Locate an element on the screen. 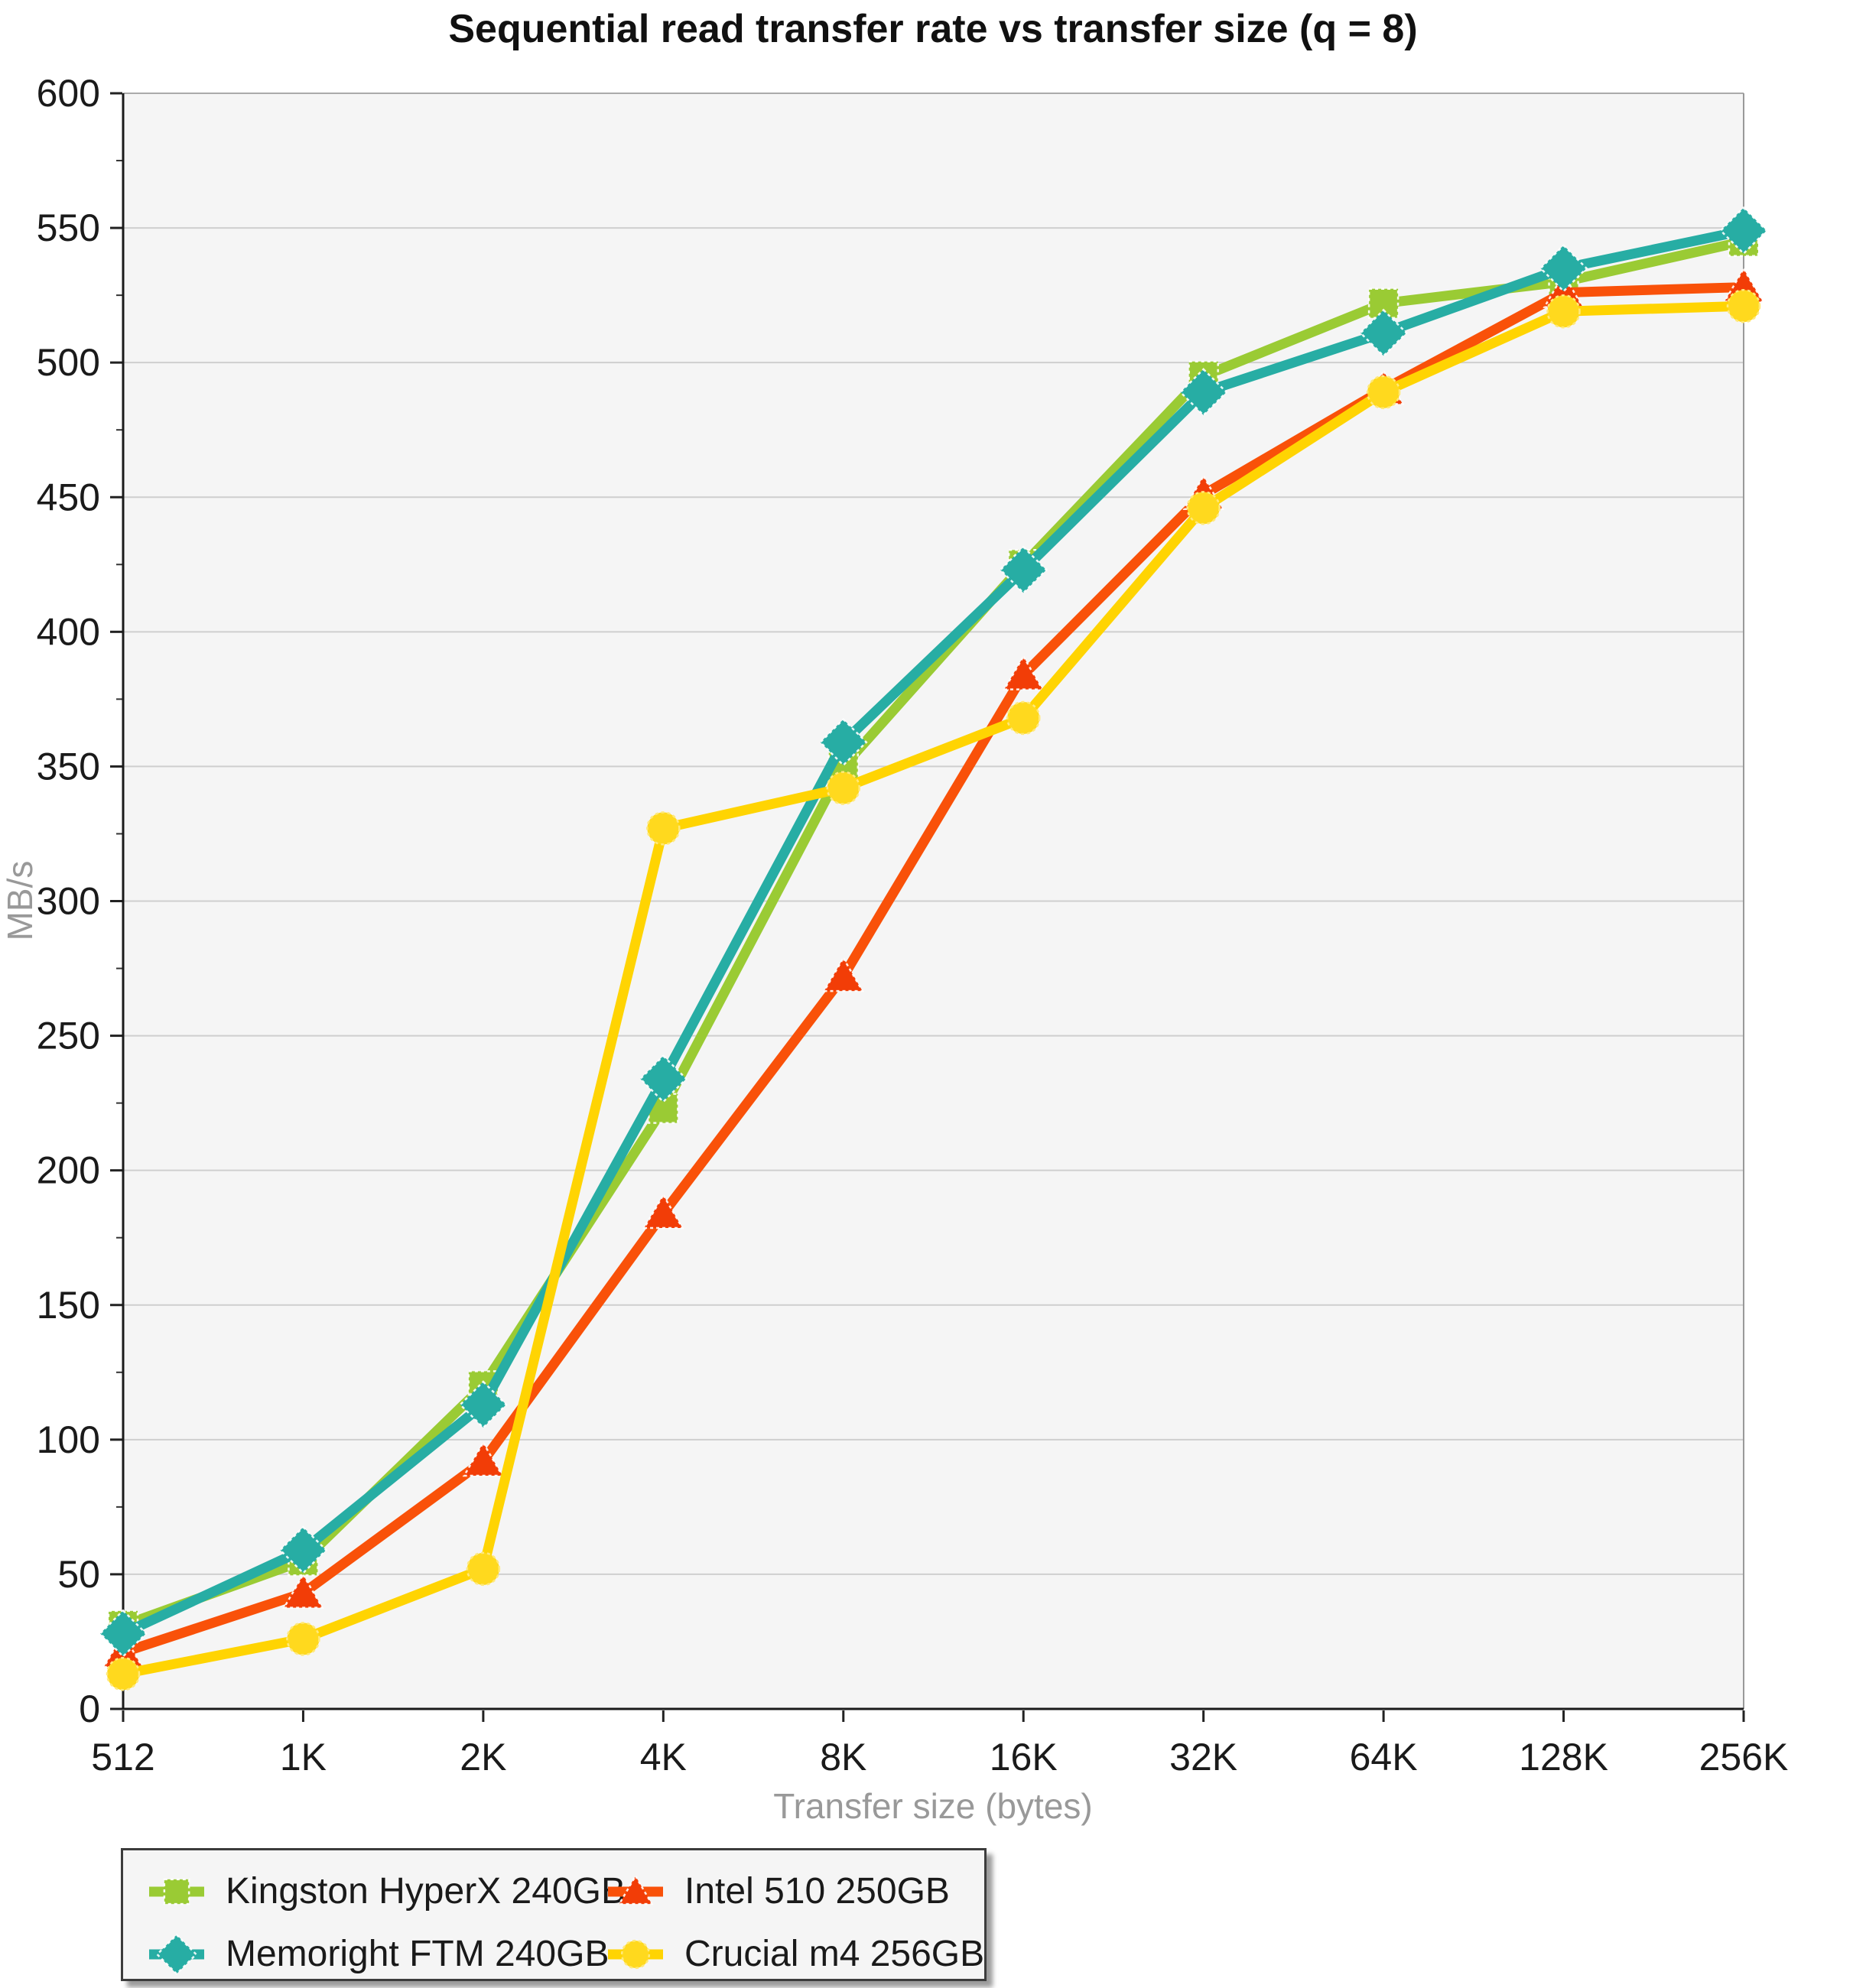 The width and height of the screenshot is (1866, 1988). y-tick-label: 250 is located at coordinates (68, 1036).